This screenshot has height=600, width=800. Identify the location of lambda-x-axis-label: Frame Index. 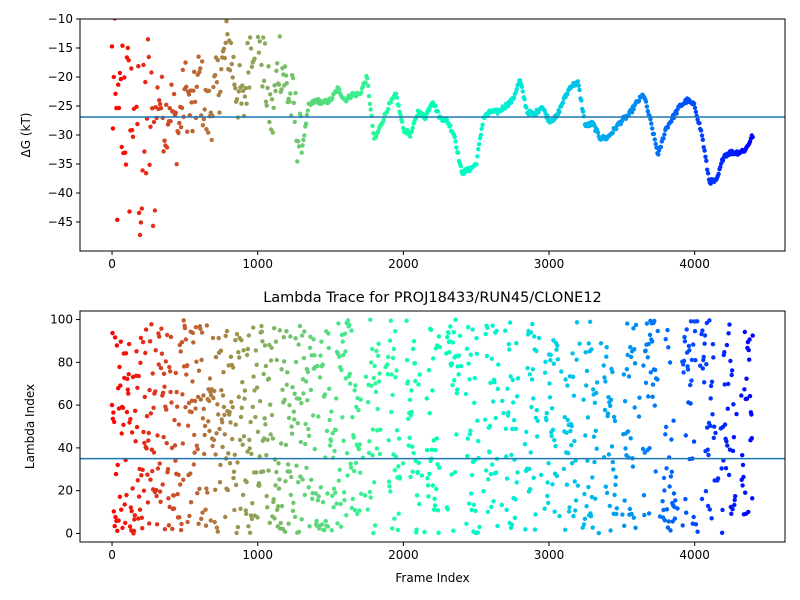
(432, 578).